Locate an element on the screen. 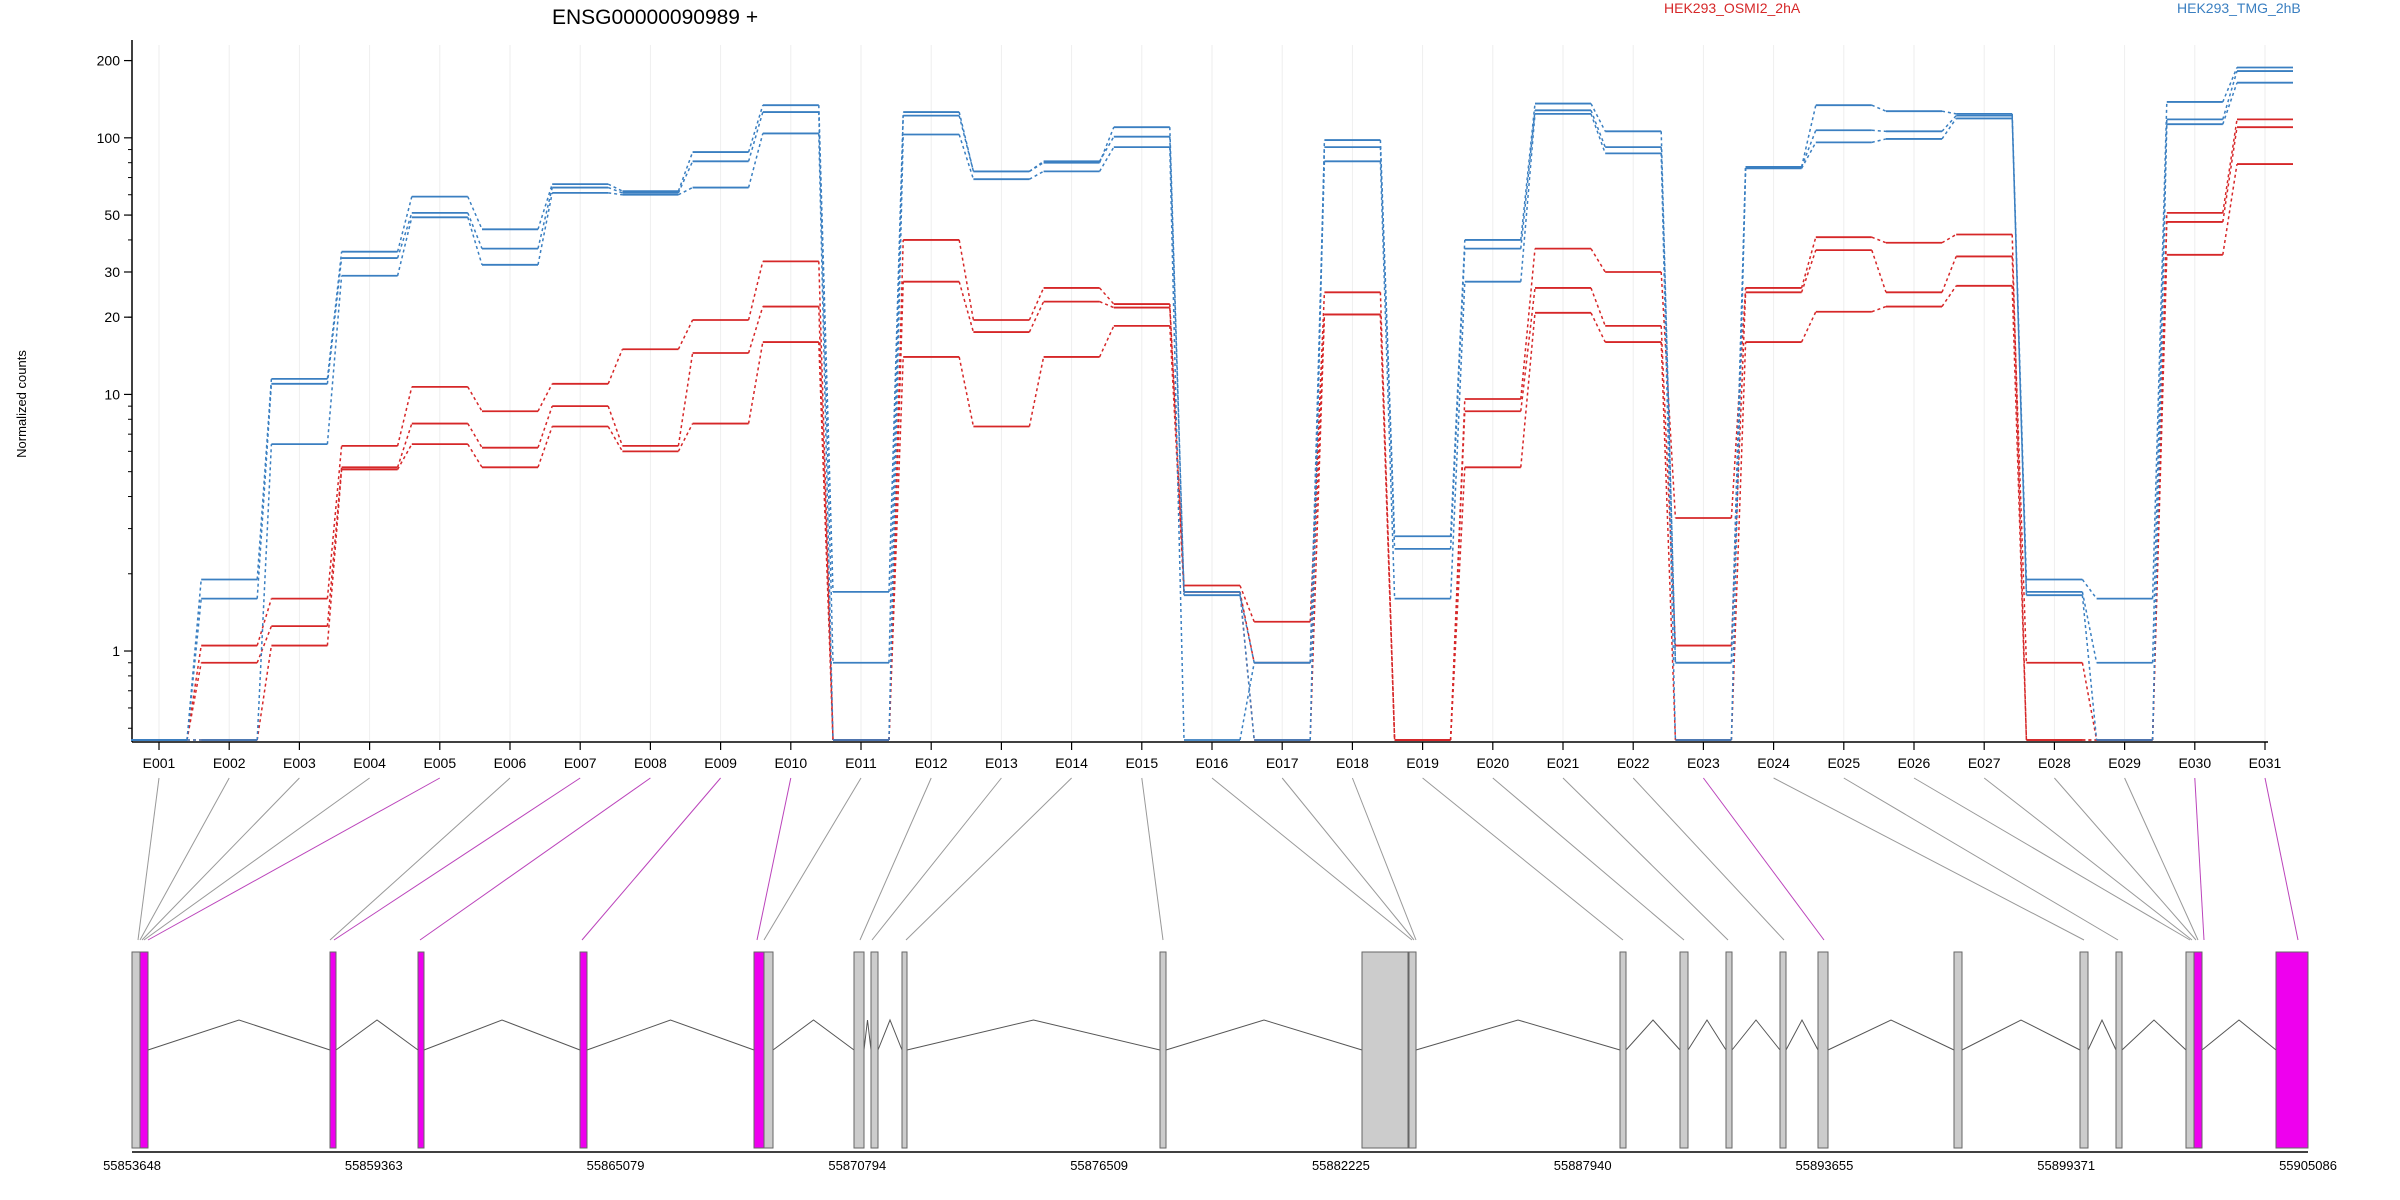 The image size is (2400, 1200). genomic-coordinate-label: 55882225 is located at coordinates (1341, 1165).